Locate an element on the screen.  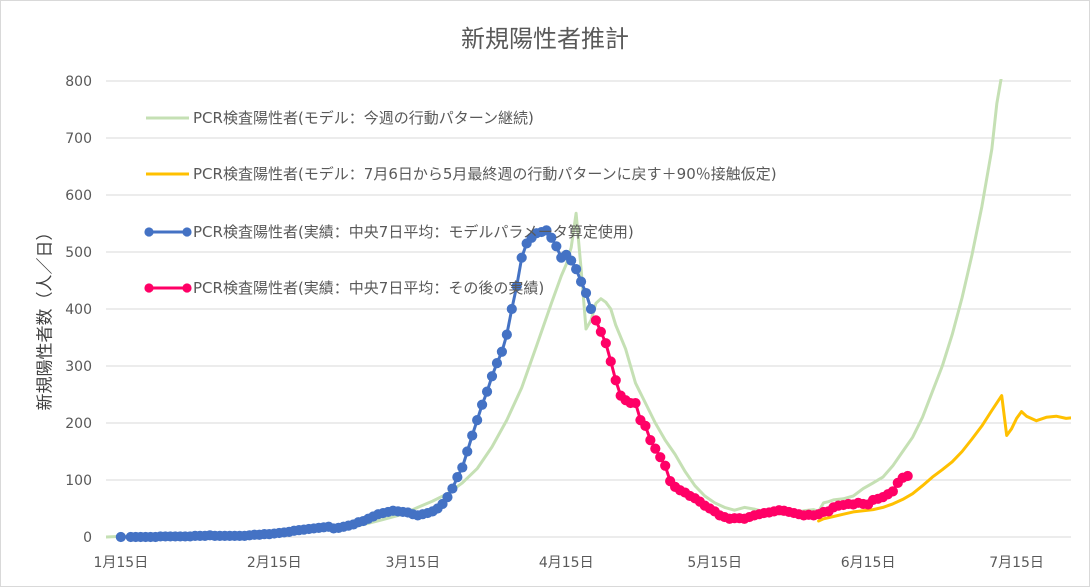
x-tick-label: 3月15日 is located at coordinates (412, 563).